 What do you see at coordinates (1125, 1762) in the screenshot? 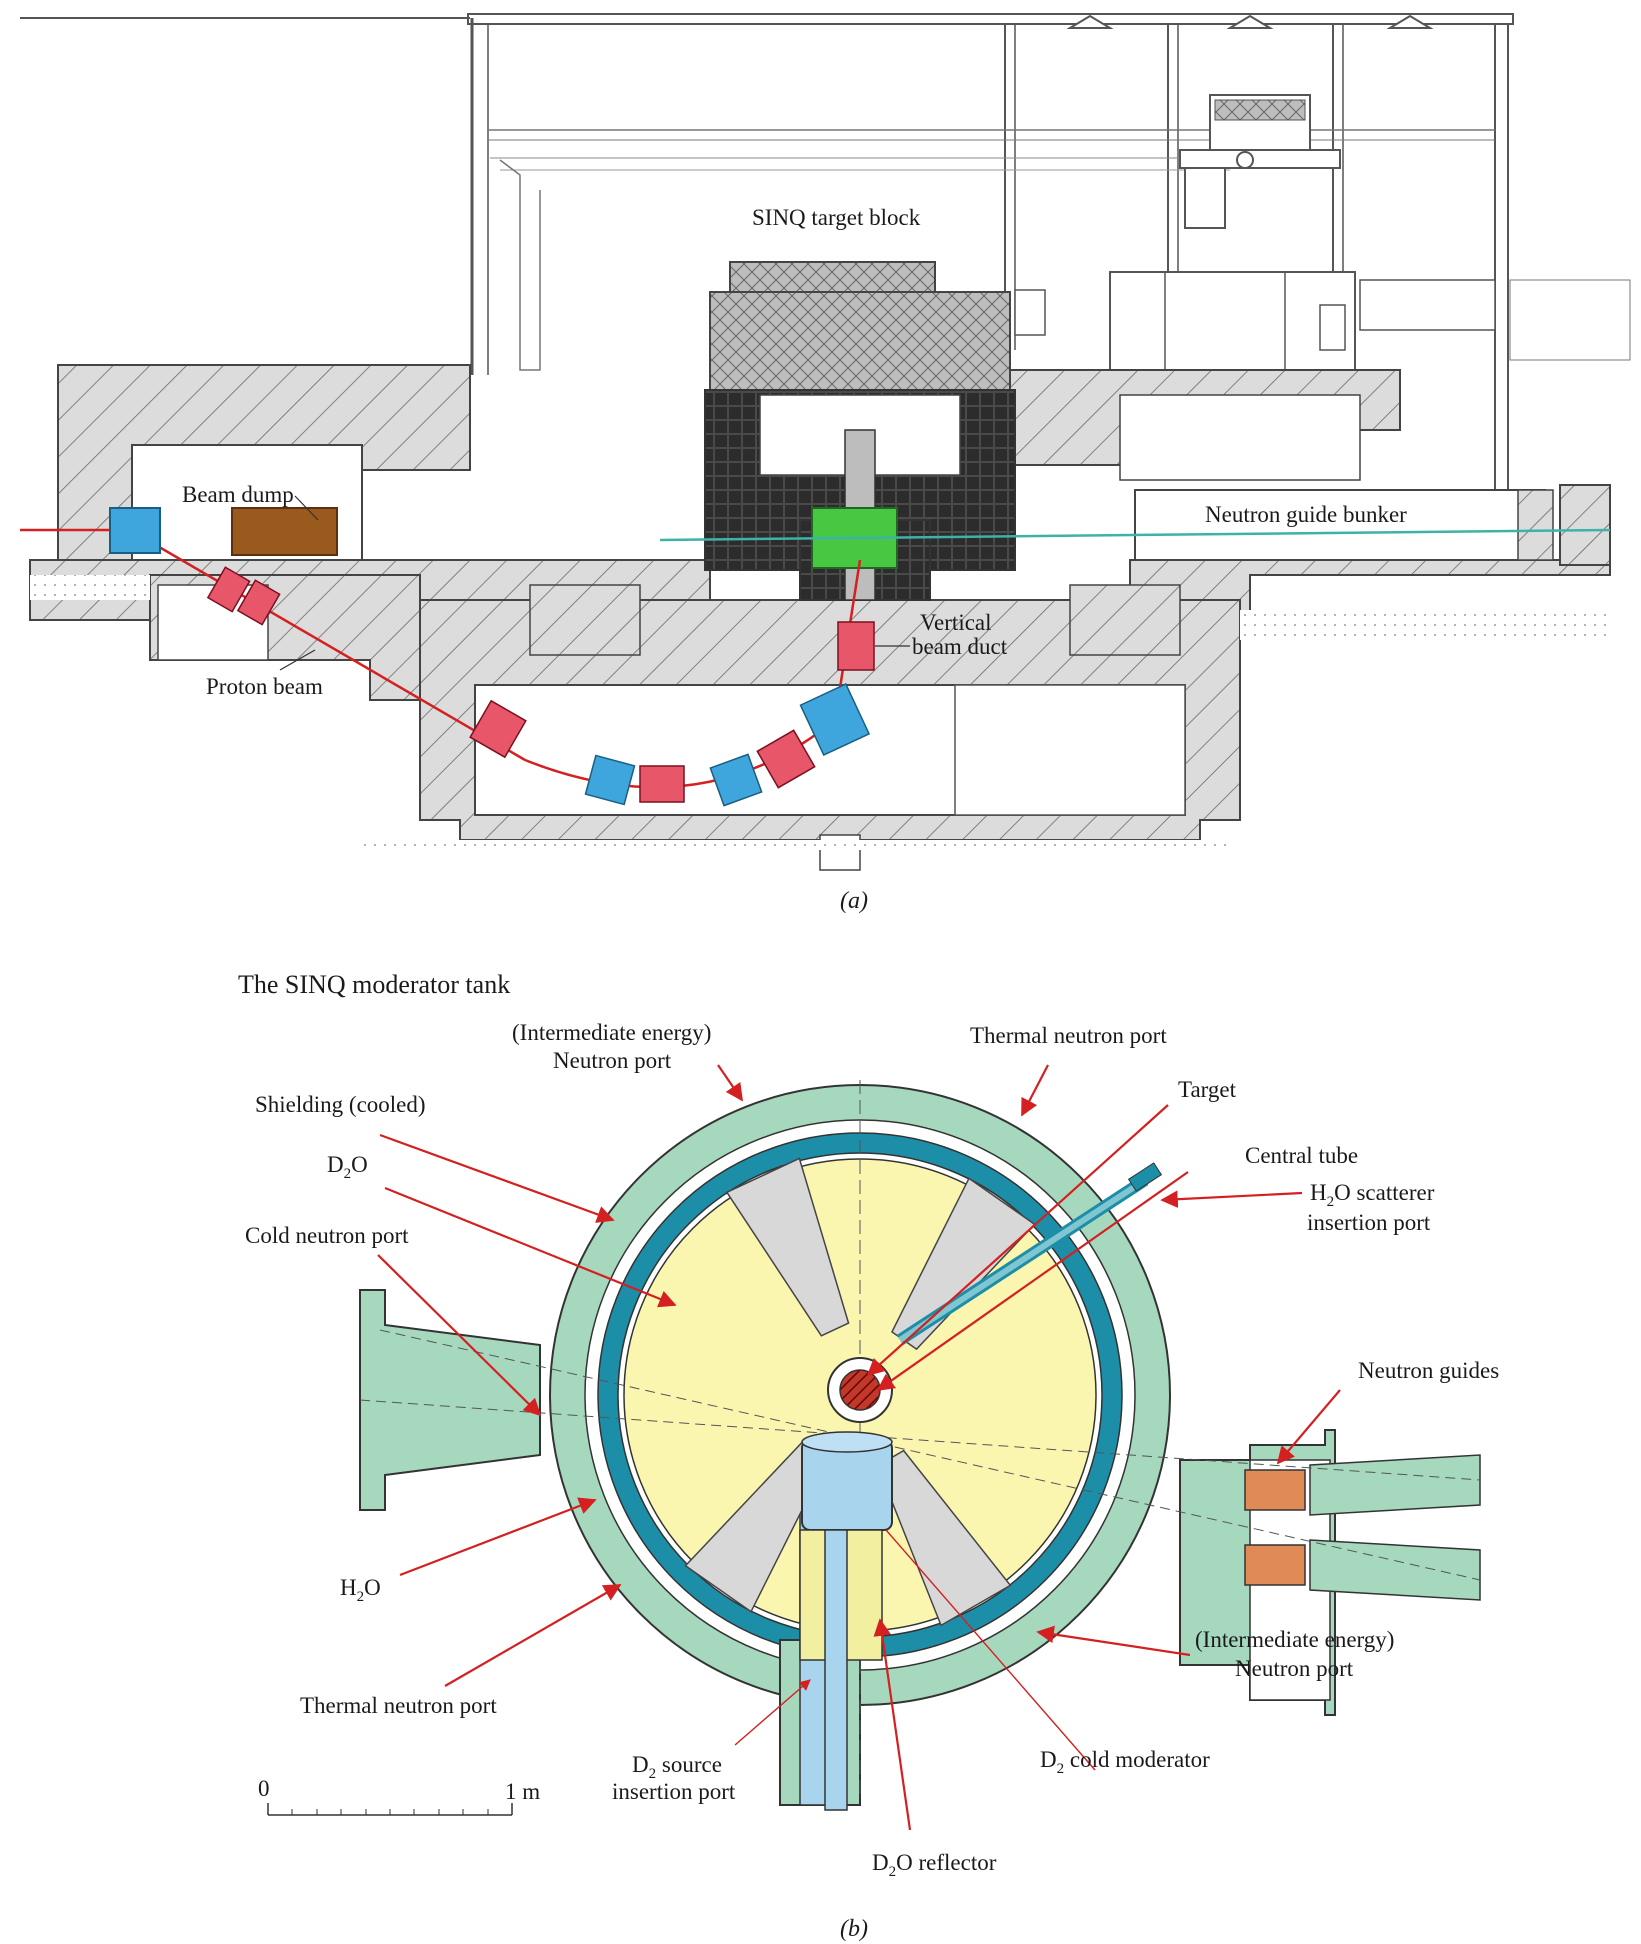
I see `label-d2-cold-moderator: D2 cold moderator` at bounding box center [1125, 1762].